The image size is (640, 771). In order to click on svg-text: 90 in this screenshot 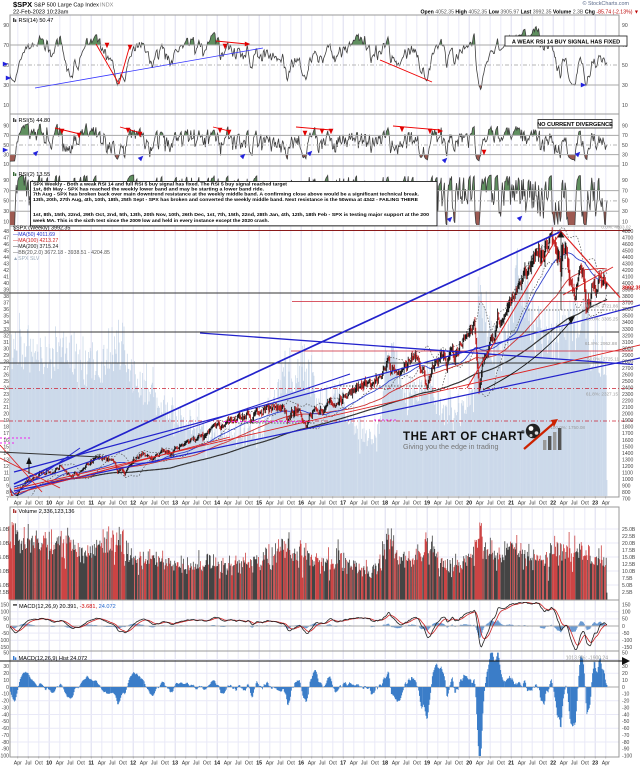, I will do `click(6, 127)`.